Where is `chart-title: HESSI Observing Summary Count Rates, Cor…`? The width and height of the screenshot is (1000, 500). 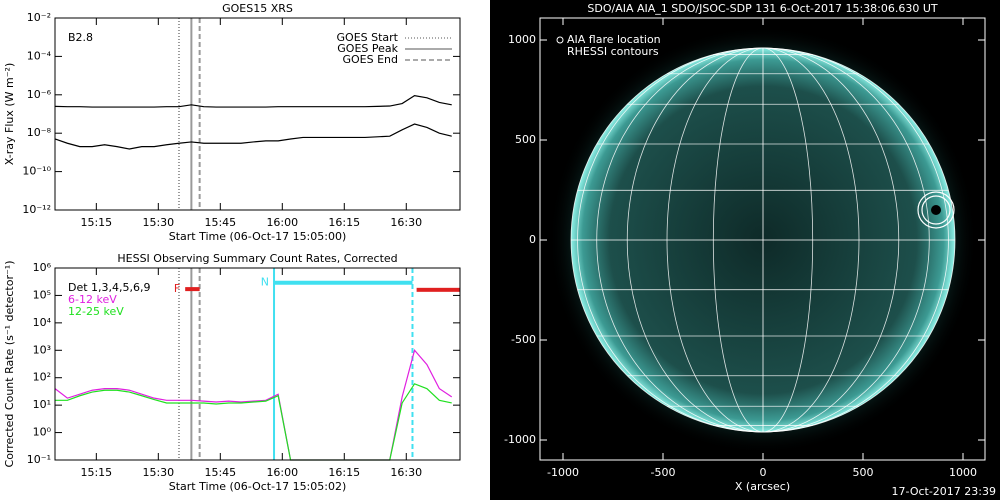 chart-title: HESSI Observing Summary Count Rates, Cor… is located at coordinates (257, 258).